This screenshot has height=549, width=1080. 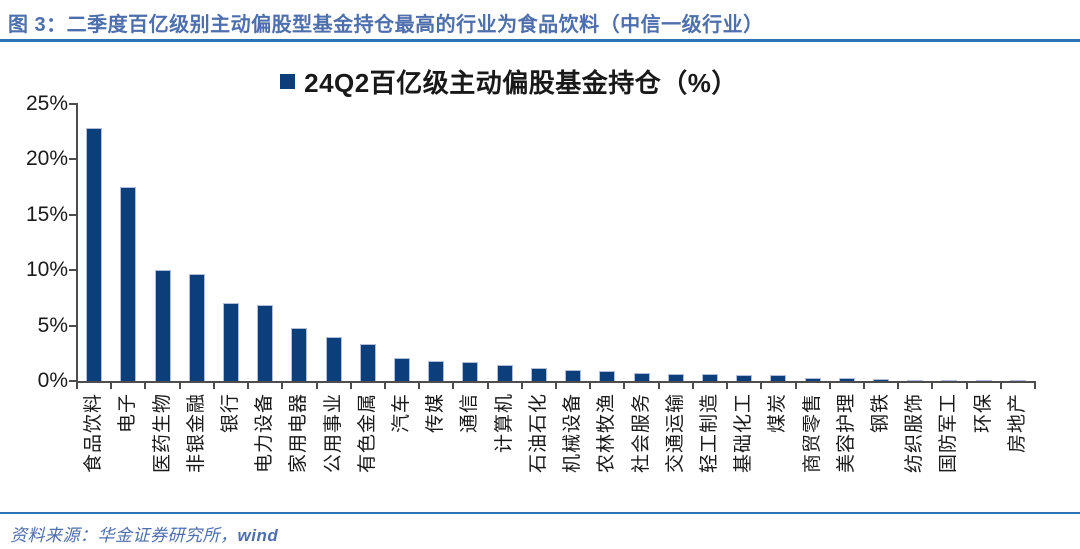 I want to click on figure-title: 图 3：二季度百亿级别主动偏股型基金持仓最高的行业为食品饮料（中信一级行业）, so click(x=386, y=25).